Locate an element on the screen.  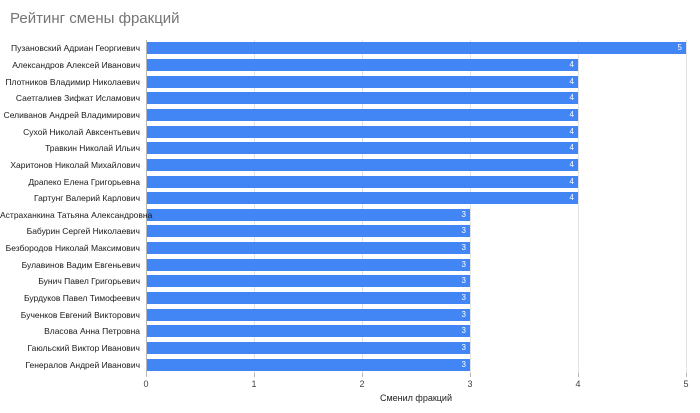
bar: 5 is located at coordinates (416, 48).